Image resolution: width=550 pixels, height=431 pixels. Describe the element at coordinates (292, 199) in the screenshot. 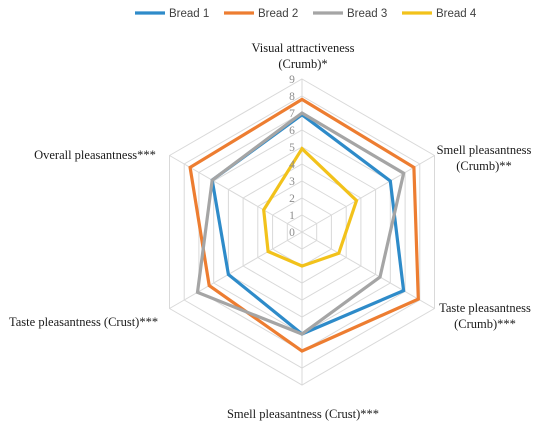

I see `tick-label: 2` at that location.